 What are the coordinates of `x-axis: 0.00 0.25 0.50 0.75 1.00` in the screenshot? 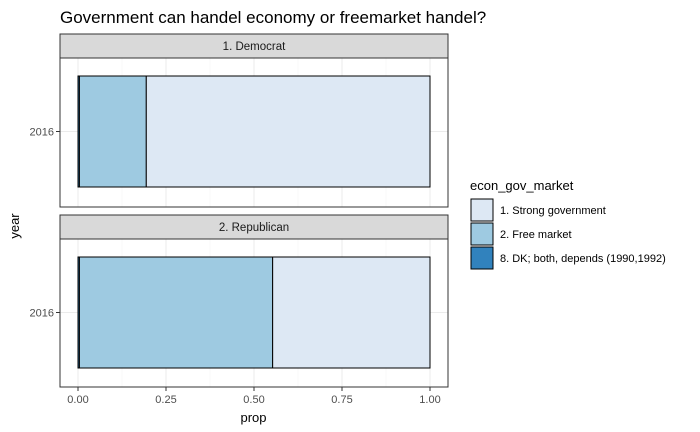 It's located at (254, 396).